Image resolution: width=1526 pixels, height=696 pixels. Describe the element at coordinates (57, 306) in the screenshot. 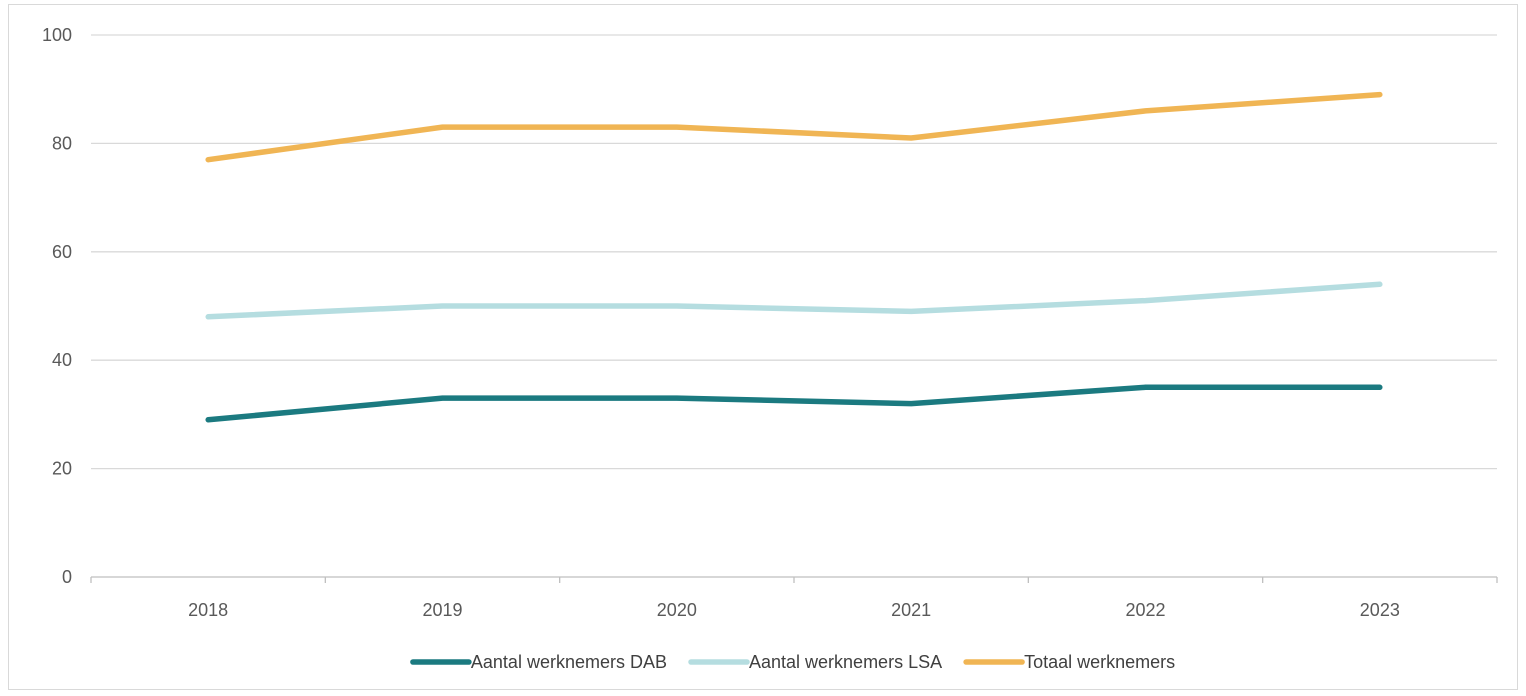

I see `y-axis-tick-labels: 0 20 40 60 80 100` at that location.